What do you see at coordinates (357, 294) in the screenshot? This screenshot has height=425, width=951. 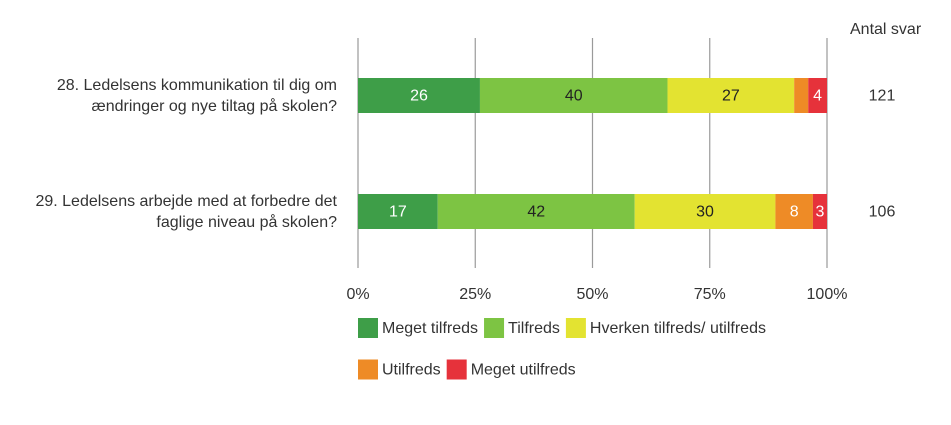 I see `x-tick-label: 0%` at bounding box center [357, 294].